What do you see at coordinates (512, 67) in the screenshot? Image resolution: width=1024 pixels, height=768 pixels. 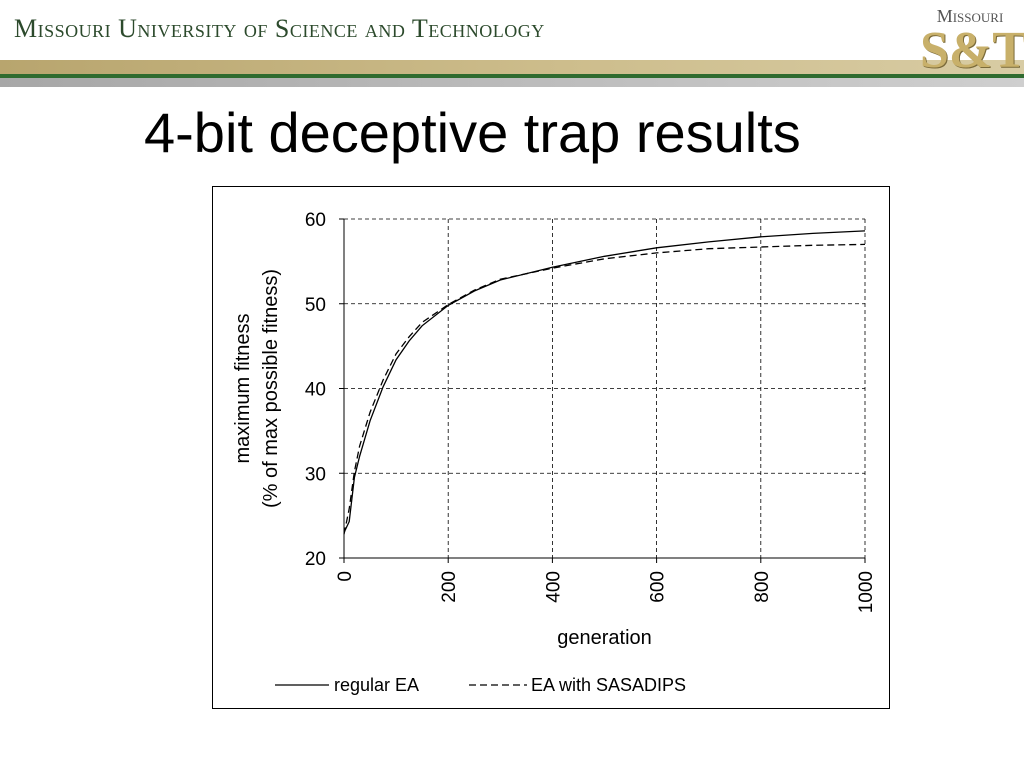 I see `header-stripe-gold` at bounding box center [512, 67].